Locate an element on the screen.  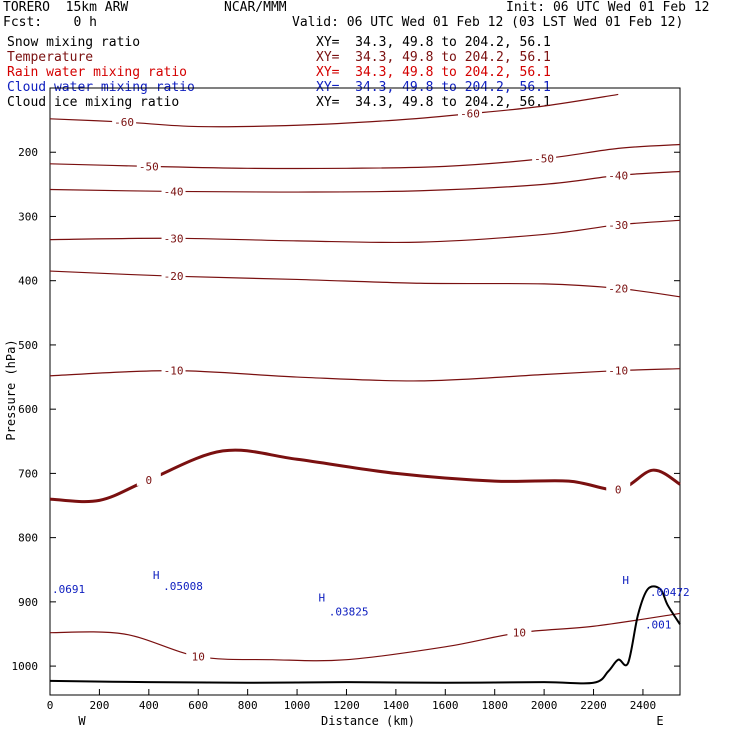
y-tick-label: 700 is located at coordinates (28, 473).